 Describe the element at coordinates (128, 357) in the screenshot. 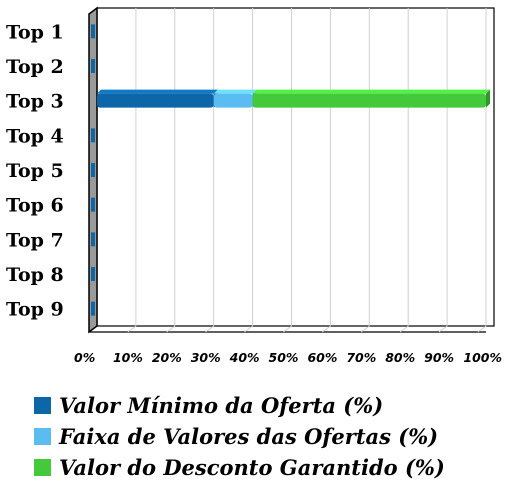

I see `x-tick-label: 10%` at that location.